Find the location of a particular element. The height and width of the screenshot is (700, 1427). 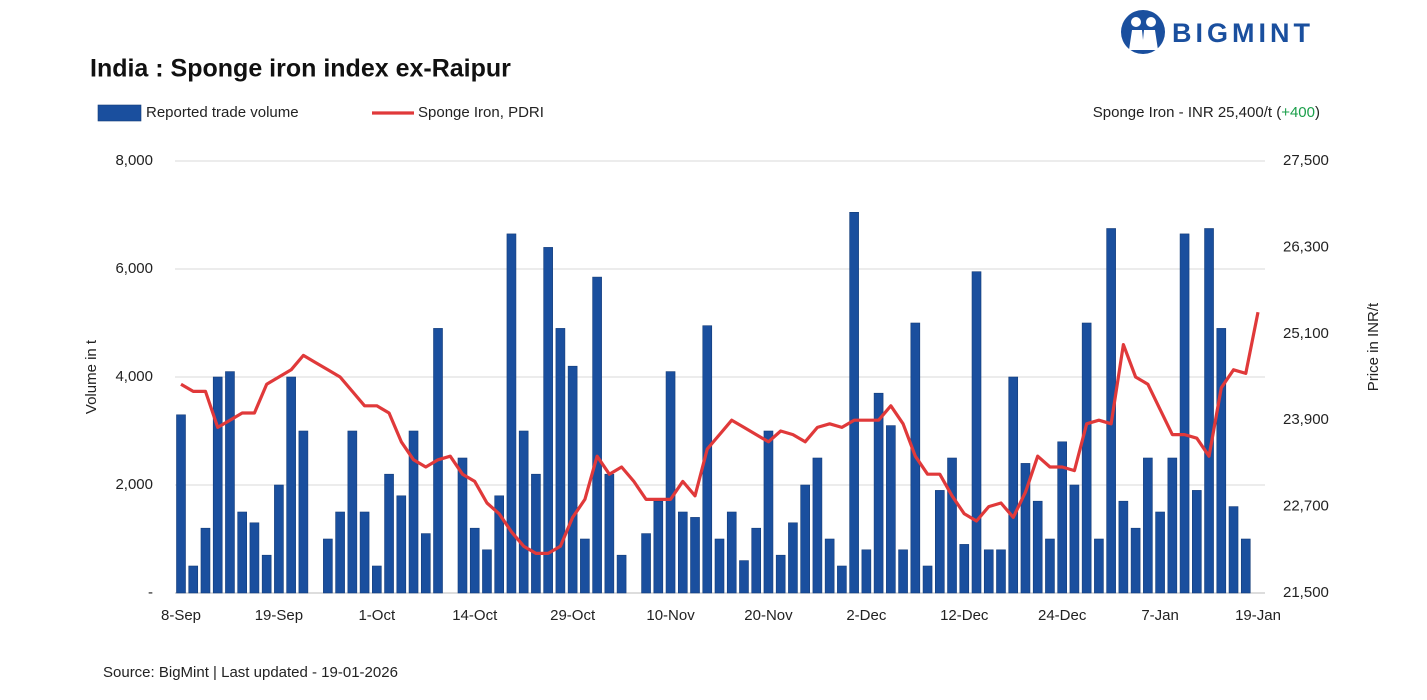

y2-axis-title: Price in INR/t is located at coordinates (1373, 346).